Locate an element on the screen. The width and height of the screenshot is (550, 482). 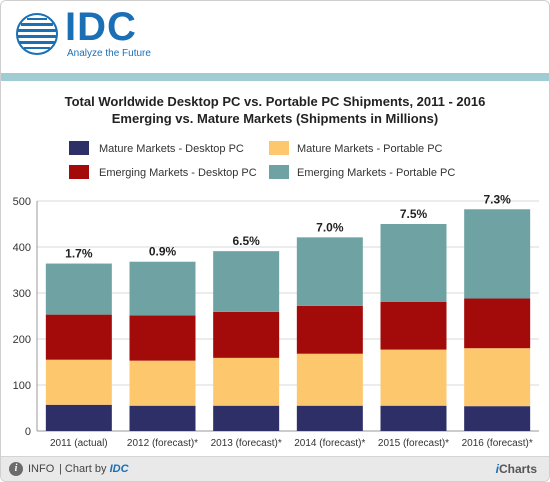
y-tick-label: 100 is located at coordinates (22, 386).